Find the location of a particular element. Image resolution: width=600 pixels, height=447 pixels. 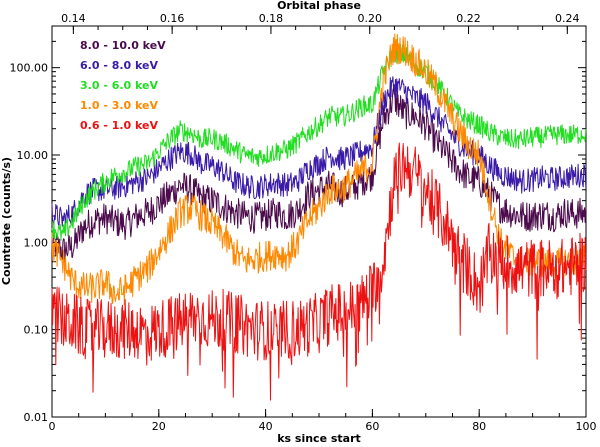

x-axis-title: ks since start is located at coordinates (319, 438).